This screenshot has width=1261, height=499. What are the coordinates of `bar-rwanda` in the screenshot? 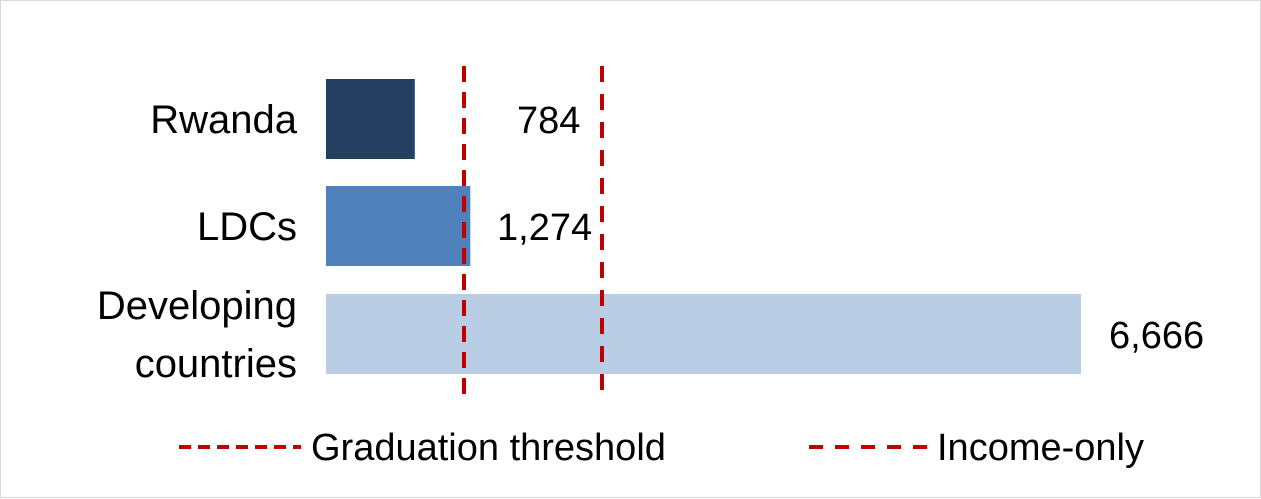 It's located at (370, 119).